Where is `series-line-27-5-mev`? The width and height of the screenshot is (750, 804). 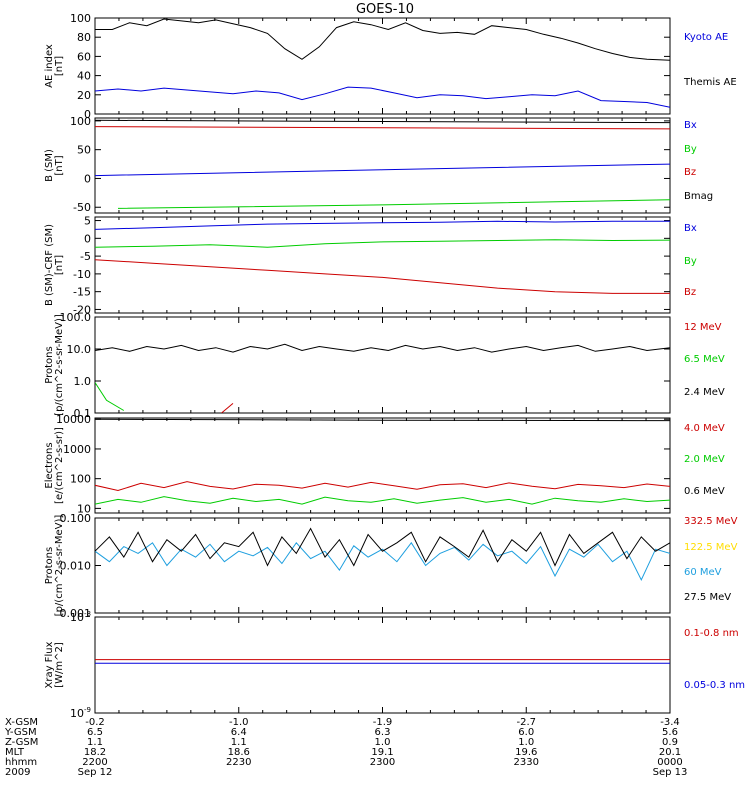 series-line-27-5-mev is located at coordinates (382, 547).